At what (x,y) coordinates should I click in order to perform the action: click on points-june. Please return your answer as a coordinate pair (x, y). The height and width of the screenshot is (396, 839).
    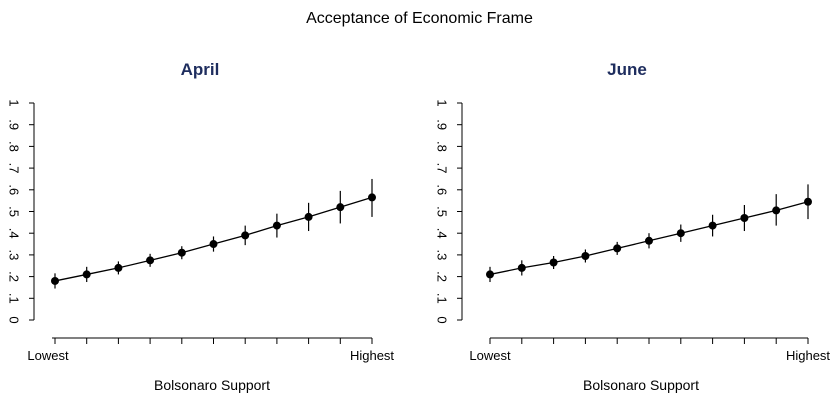
    Looking at the image, I should click on (649, 238).